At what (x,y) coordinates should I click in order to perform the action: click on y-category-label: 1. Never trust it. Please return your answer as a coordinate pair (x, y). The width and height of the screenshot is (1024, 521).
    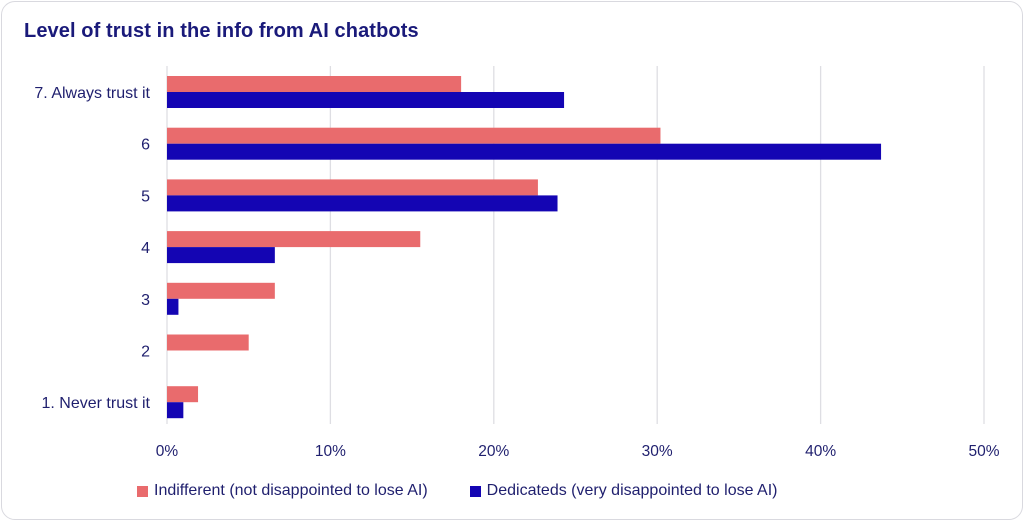
    Looking at the image, I should click on (96, 403).